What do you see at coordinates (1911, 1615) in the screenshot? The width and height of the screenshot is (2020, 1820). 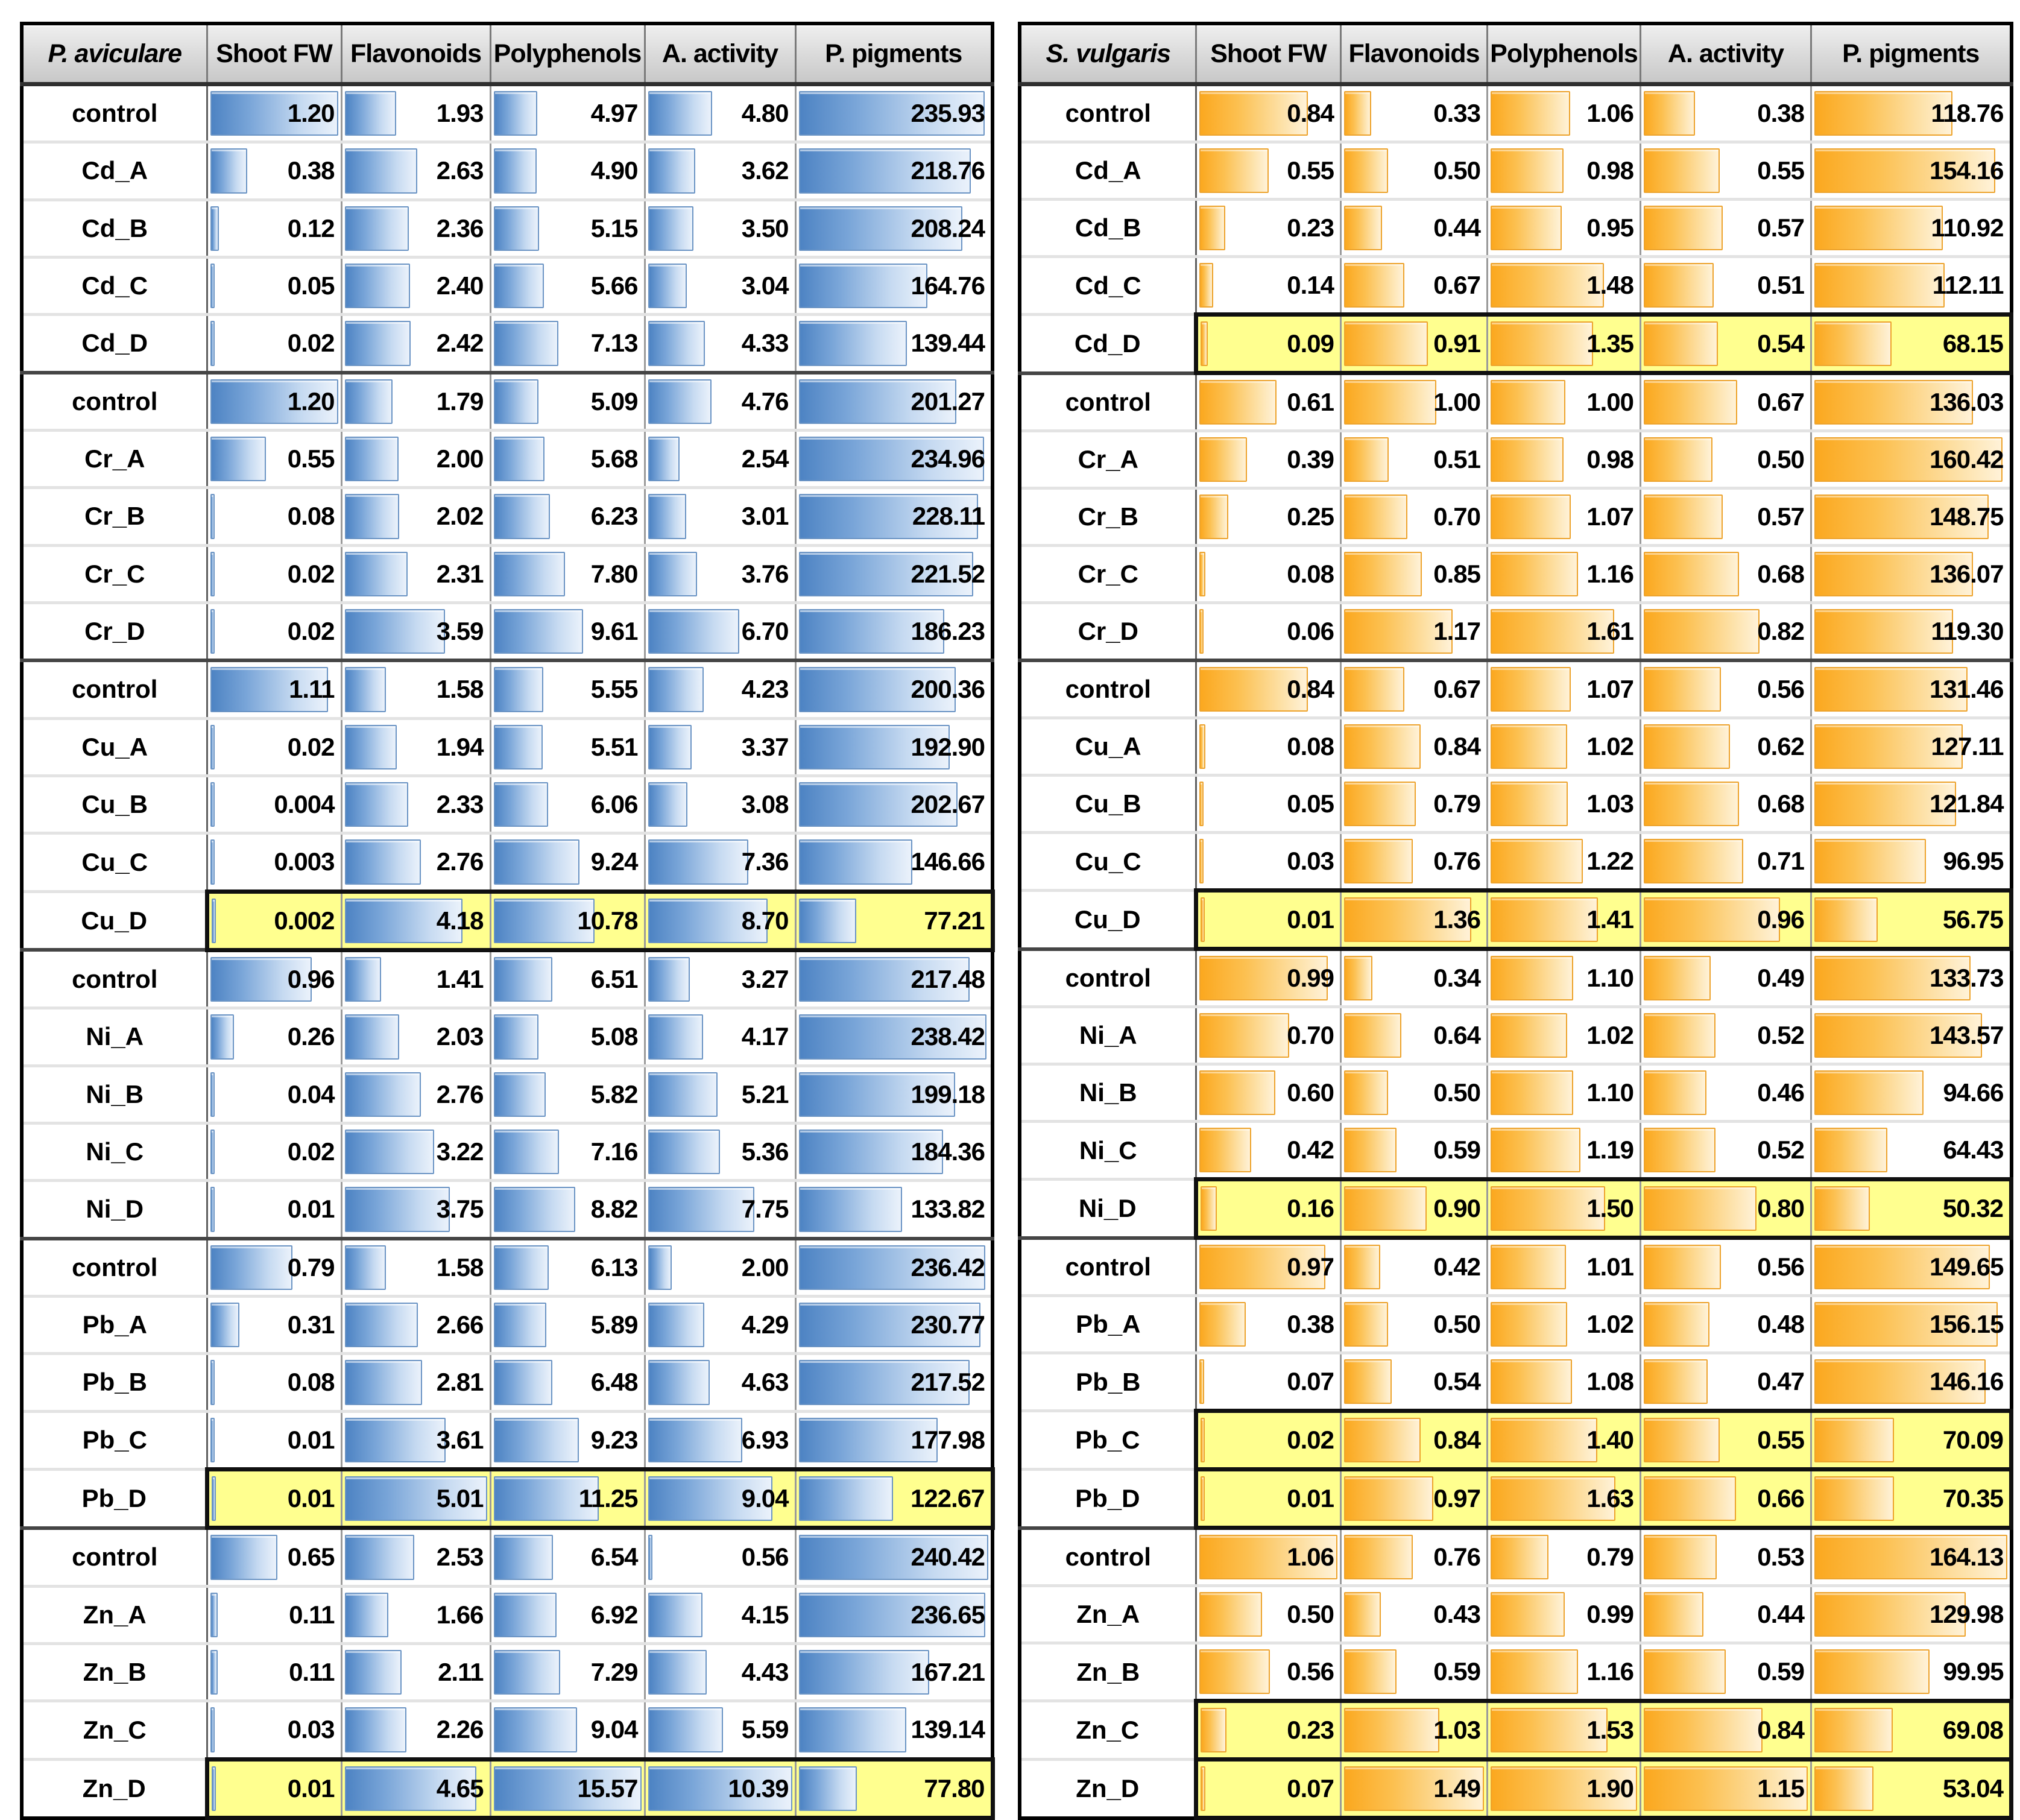 I see `data-cell: 129.98` at bounding box center [1911, 1615].